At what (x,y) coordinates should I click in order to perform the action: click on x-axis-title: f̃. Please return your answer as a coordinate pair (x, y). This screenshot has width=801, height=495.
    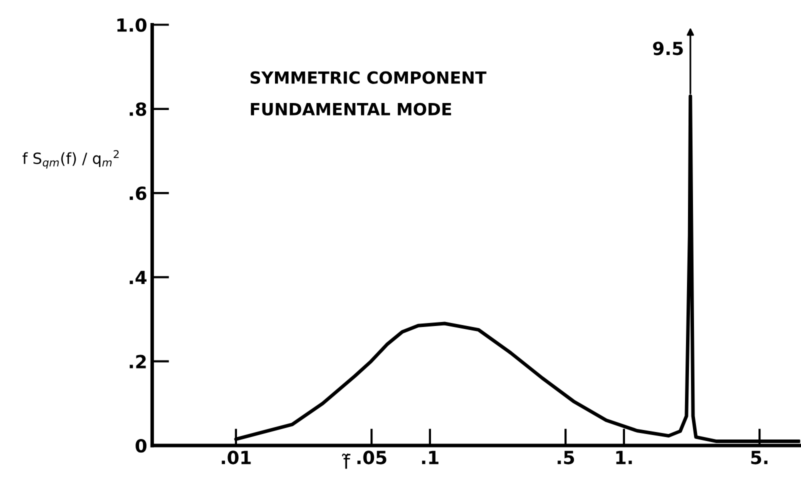
    Looking at the image, I should click on (346, 461).